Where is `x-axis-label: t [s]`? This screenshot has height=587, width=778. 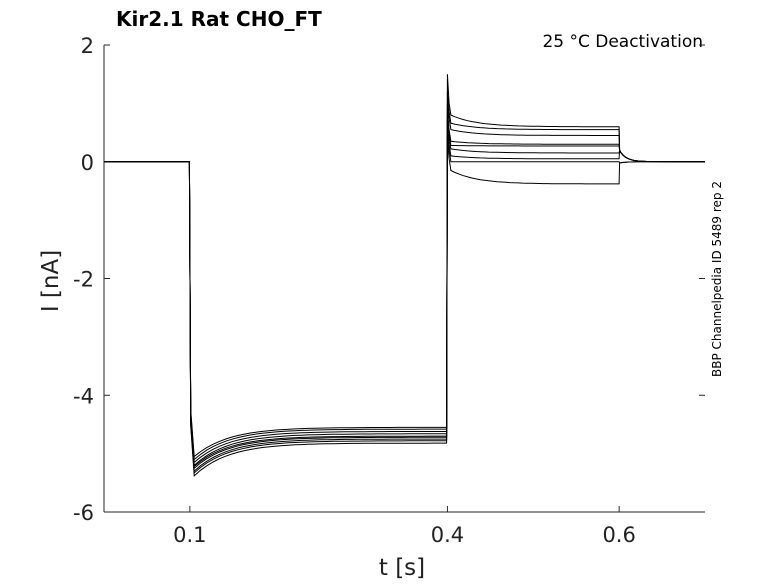 x-axis-label: t [s] is located at coordinates (402, 568).